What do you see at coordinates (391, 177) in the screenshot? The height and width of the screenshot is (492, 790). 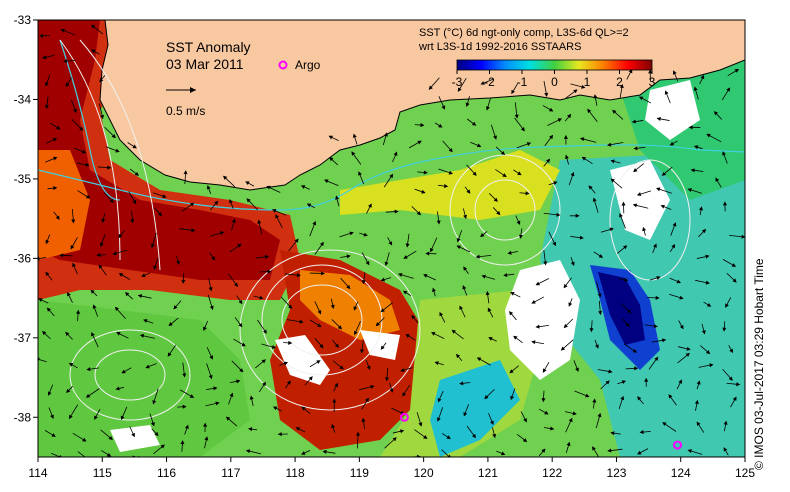 I see `isobath-line` at bounding box center [391, 177].